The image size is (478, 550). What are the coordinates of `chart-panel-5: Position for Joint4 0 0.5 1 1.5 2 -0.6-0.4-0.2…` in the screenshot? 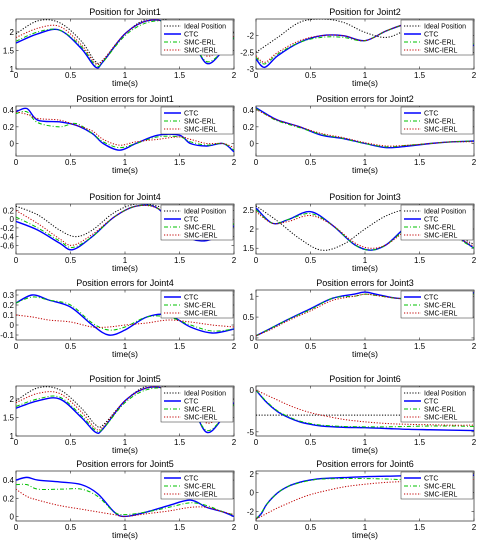 It's located at (118, 232).